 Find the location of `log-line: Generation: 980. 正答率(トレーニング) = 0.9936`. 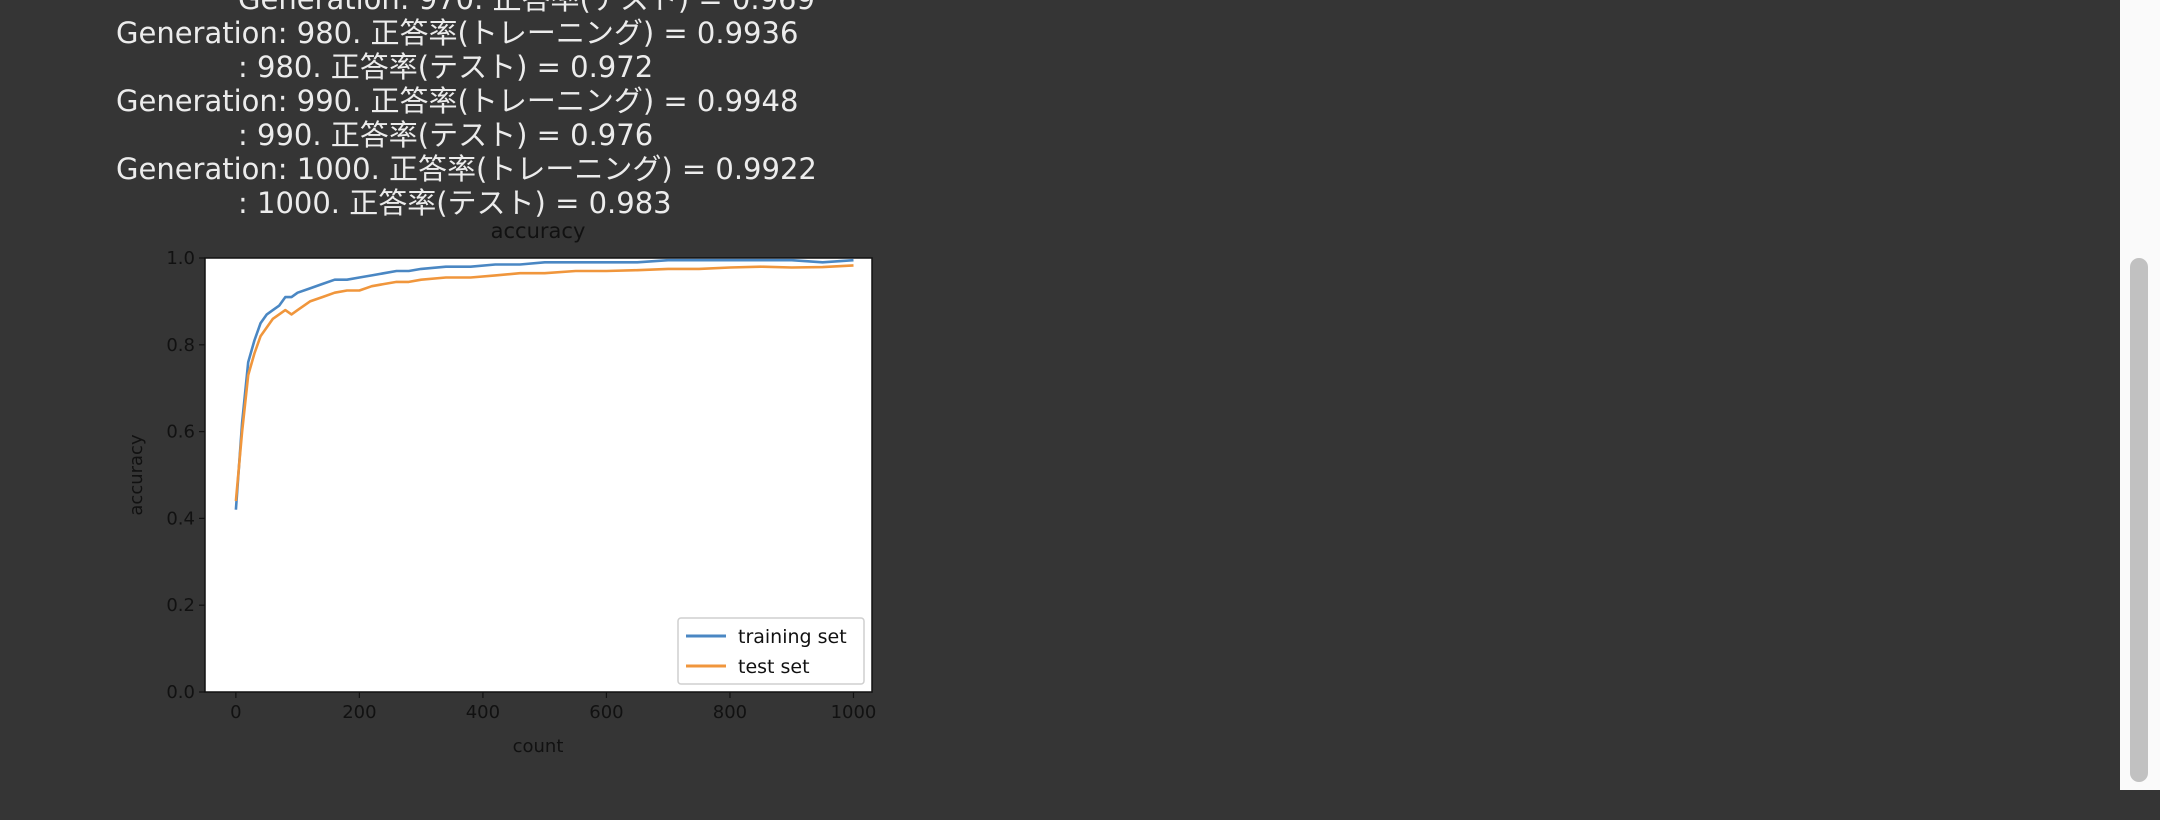

log-line: Generation: 980. 正答率(トレーニング) = 0.9936 is located at coordinates (457, 33).